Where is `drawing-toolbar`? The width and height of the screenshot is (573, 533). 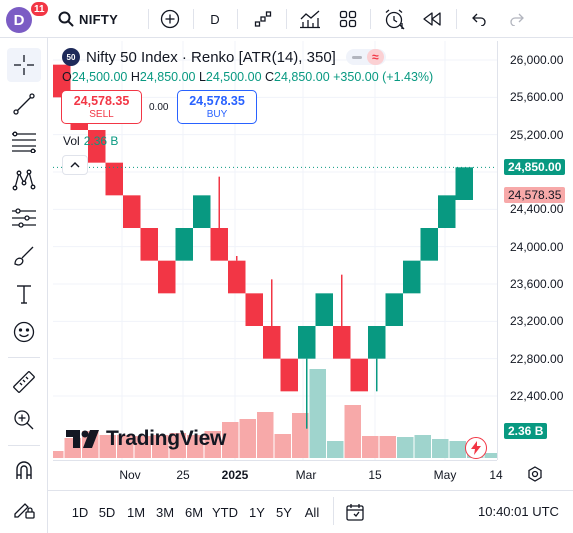
drawing-toolbar is located at coordinates (24, 285).